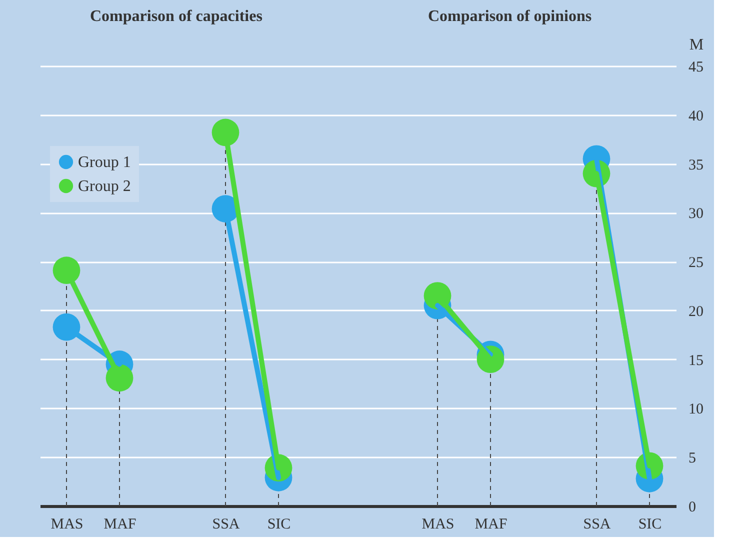 Image resolution: width=736 pixels, height=554 pixels. What do you see at coordinates (510, 16) in the screenshot?
I see `chart-title: Comparison of opinions` at bounding box center [510, 16].